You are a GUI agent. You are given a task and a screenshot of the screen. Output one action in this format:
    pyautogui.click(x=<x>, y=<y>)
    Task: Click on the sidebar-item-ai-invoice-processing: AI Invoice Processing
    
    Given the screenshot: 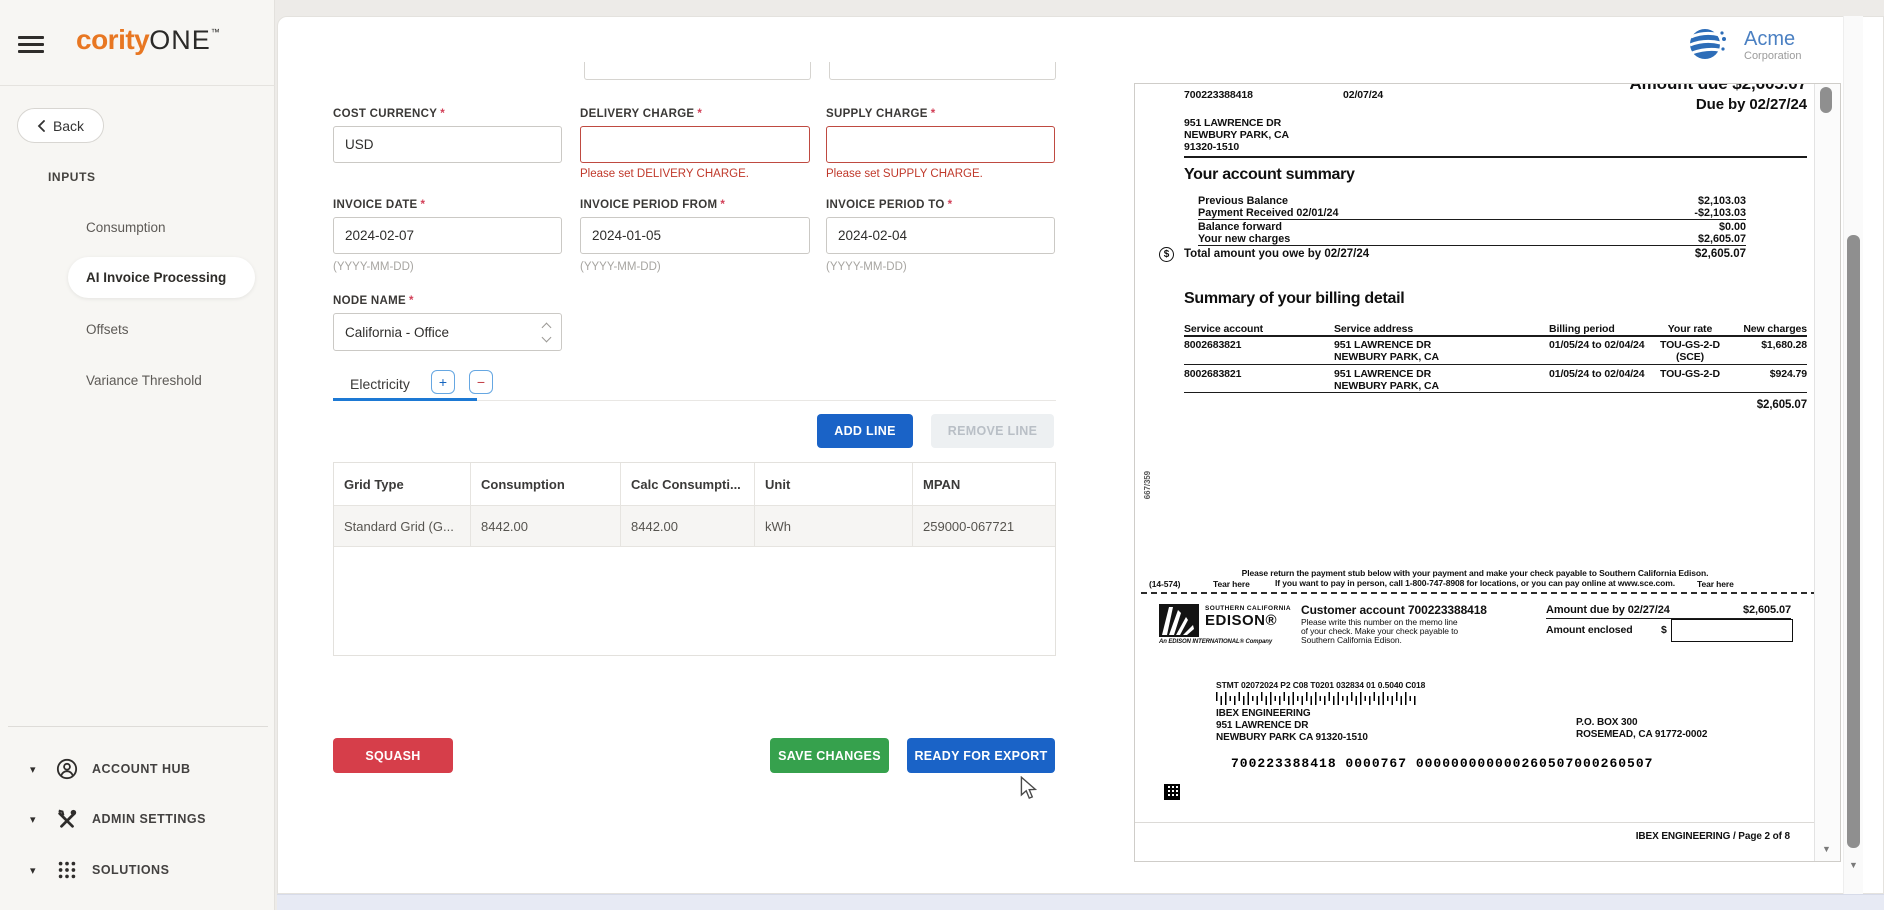 What is the action you would take?
    pyautogui.click(x=161, y=277)
    